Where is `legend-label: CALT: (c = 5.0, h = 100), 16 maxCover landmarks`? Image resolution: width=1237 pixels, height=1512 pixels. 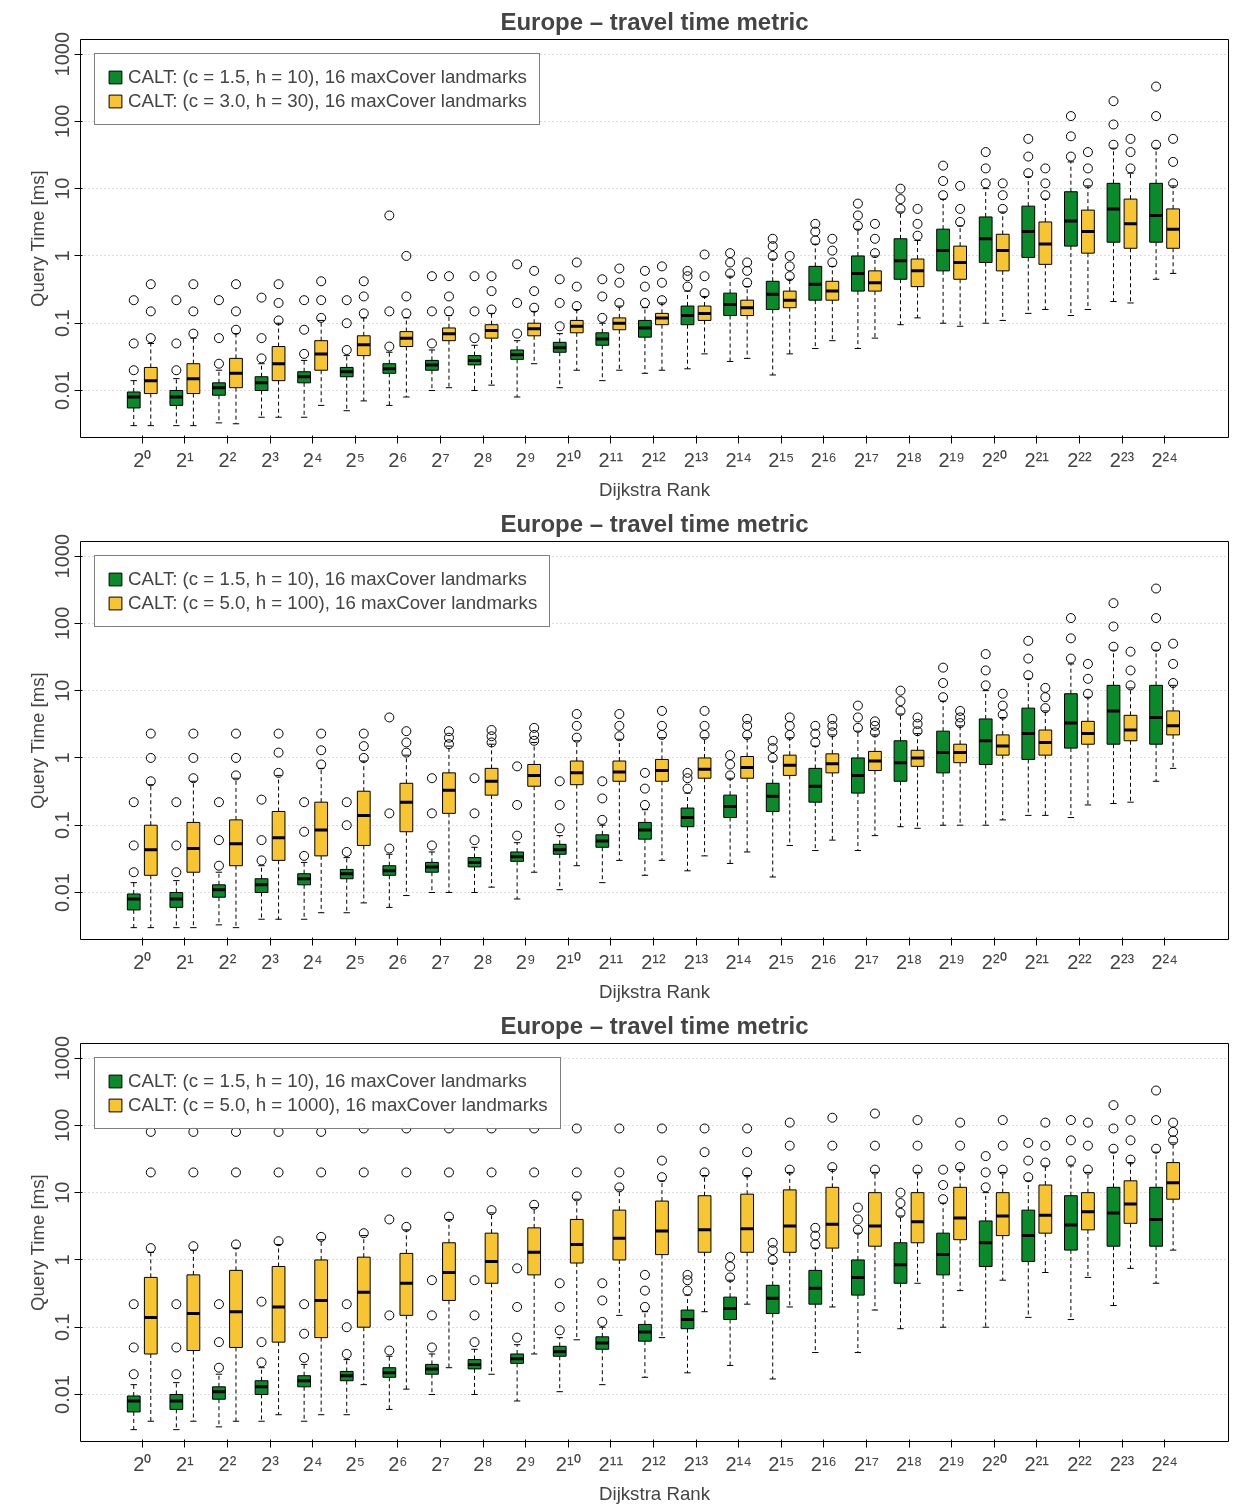 legend-label: CALT: (c = 5.0, h = 100), 16 maxCover landmarks is located at coordinates (333, 603).